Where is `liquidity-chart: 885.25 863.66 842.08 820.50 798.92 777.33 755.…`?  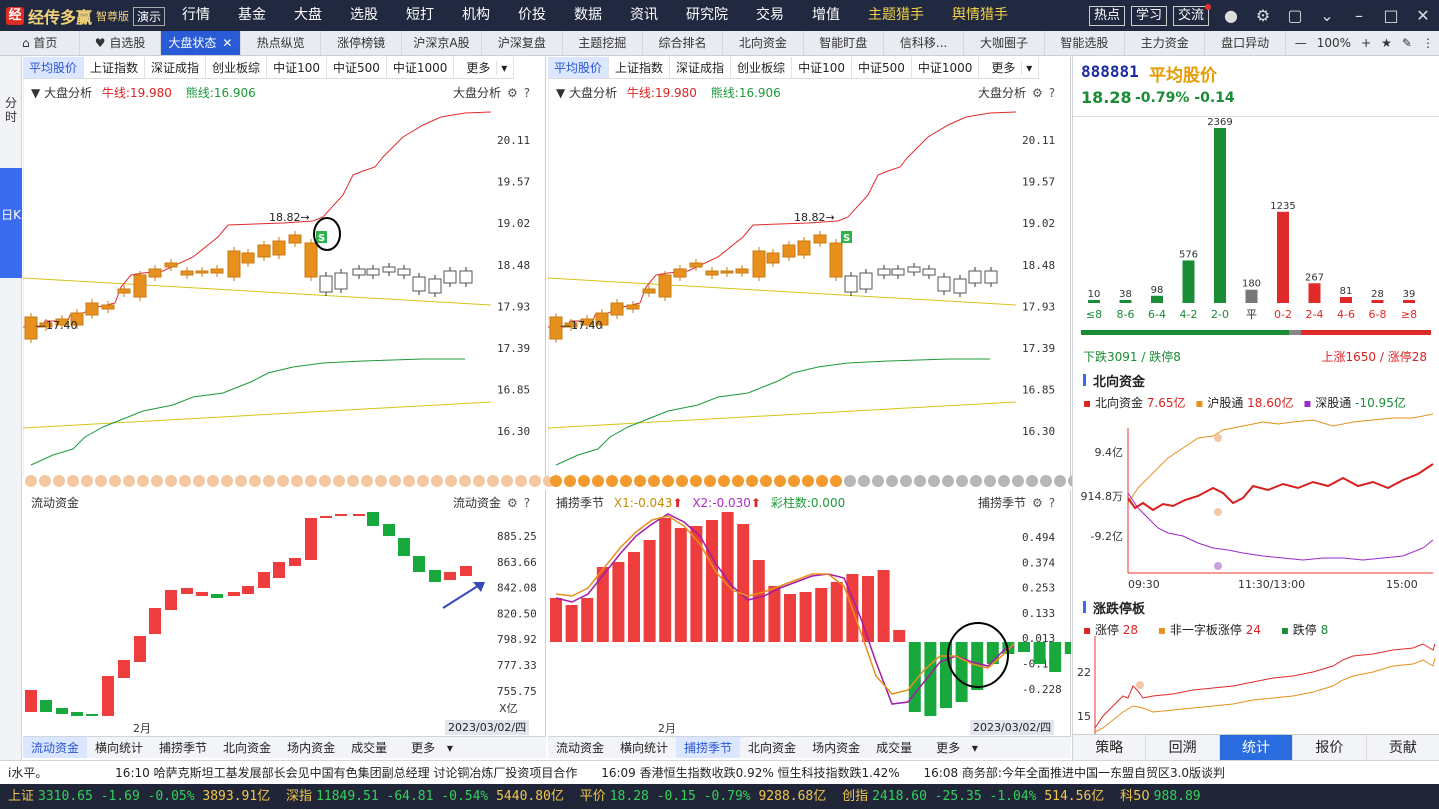
liquidity-chart: 885.25 863.66 842.08 820.50 798.92 777.33 755.… is located at coordinates (284, 613).